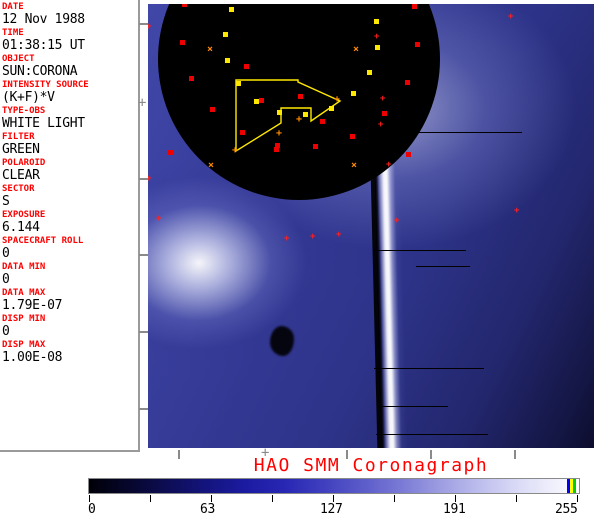  What do you see at coordinates (334, 486) in the screenshot?
I see `colorbar-gradient` at bounding box center [334, 486].